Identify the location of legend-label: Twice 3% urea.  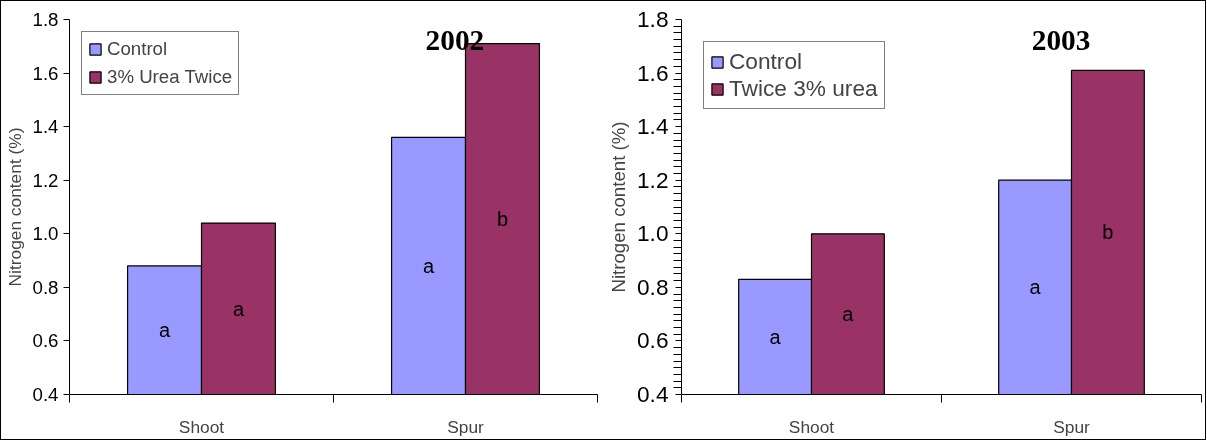
(803, 88).